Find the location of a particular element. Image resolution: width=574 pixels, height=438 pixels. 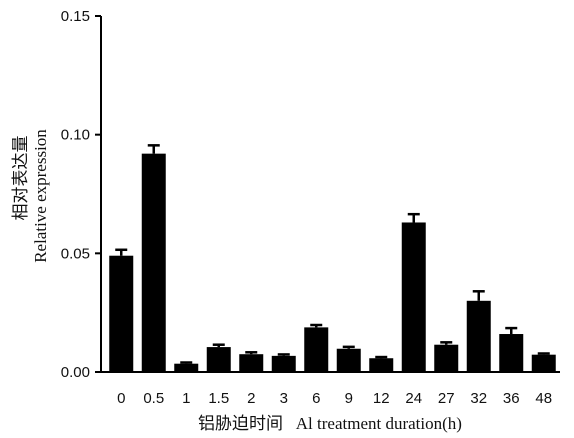

x-tick-label: 9 is located at coordinates (349, 398).